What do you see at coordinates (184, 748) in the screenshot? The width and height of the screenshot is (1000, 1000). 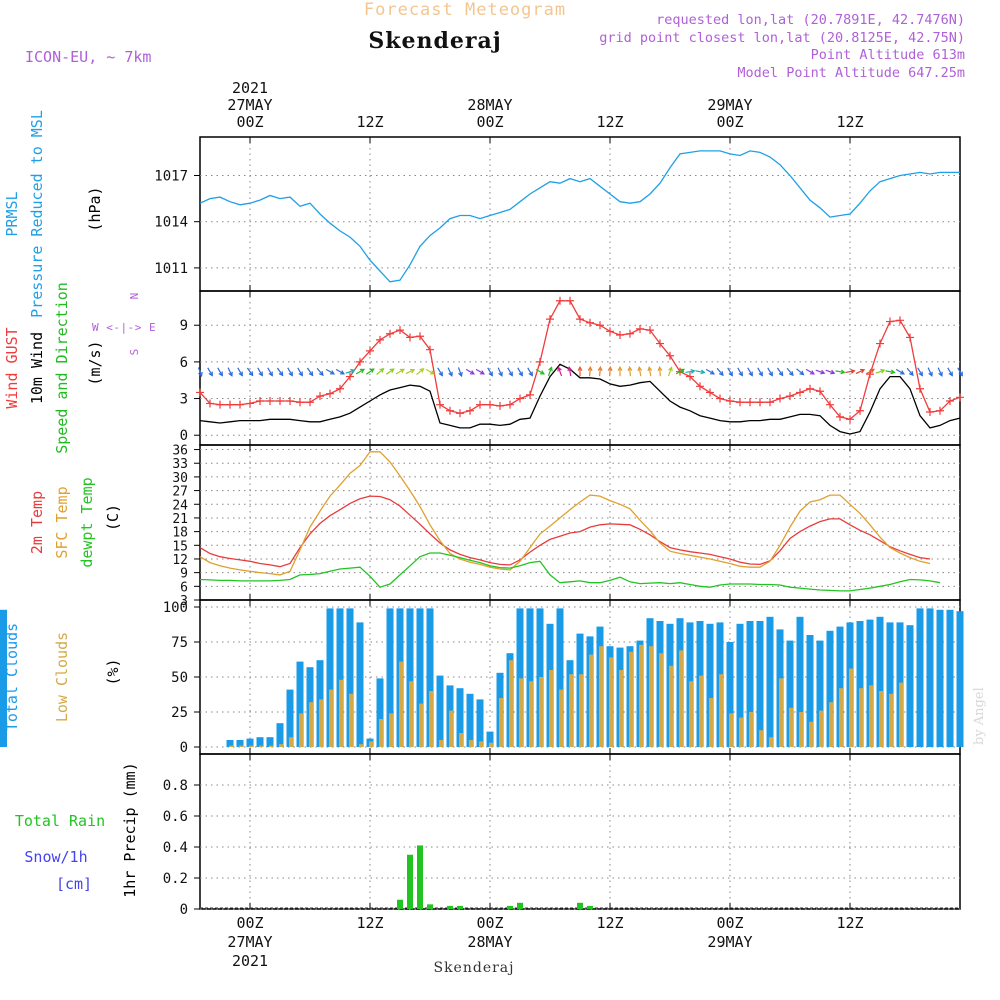 I see `y-tick-label: 0` at bounding box center [184, 748].